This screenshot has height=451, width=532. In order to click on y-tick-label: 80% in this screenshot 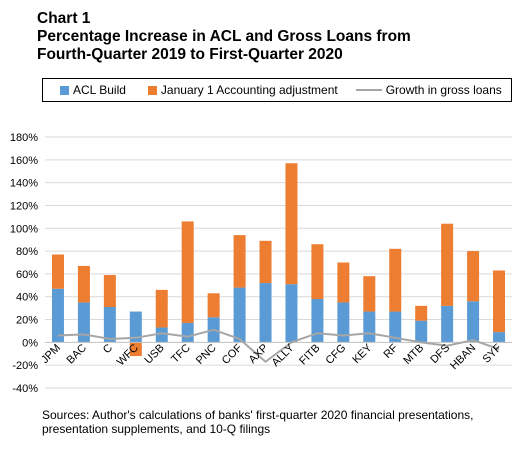, I will do `click(27, 252)`.